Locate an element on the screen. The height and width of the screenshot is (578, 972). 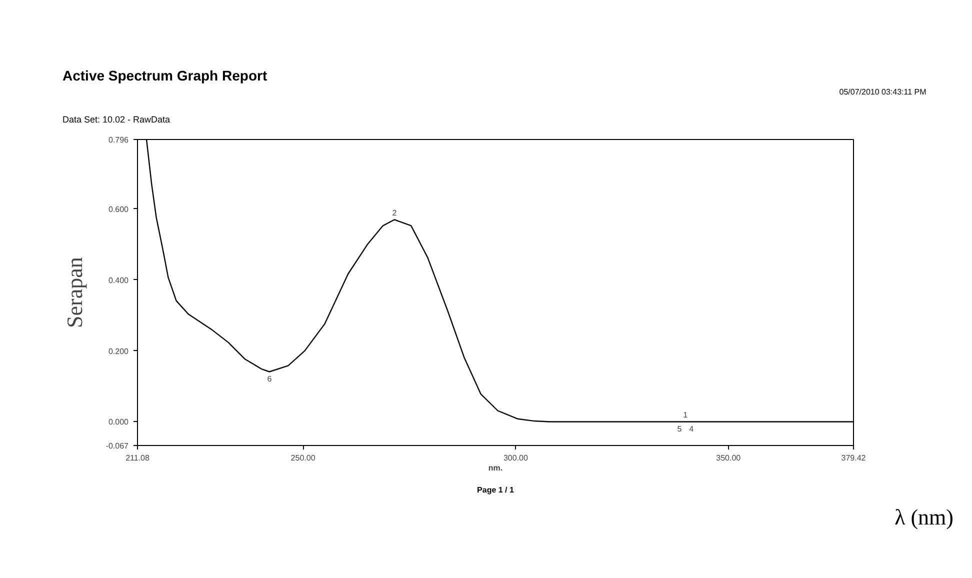
y-tick-label: 0.200 is located at coordinates (119, 351).